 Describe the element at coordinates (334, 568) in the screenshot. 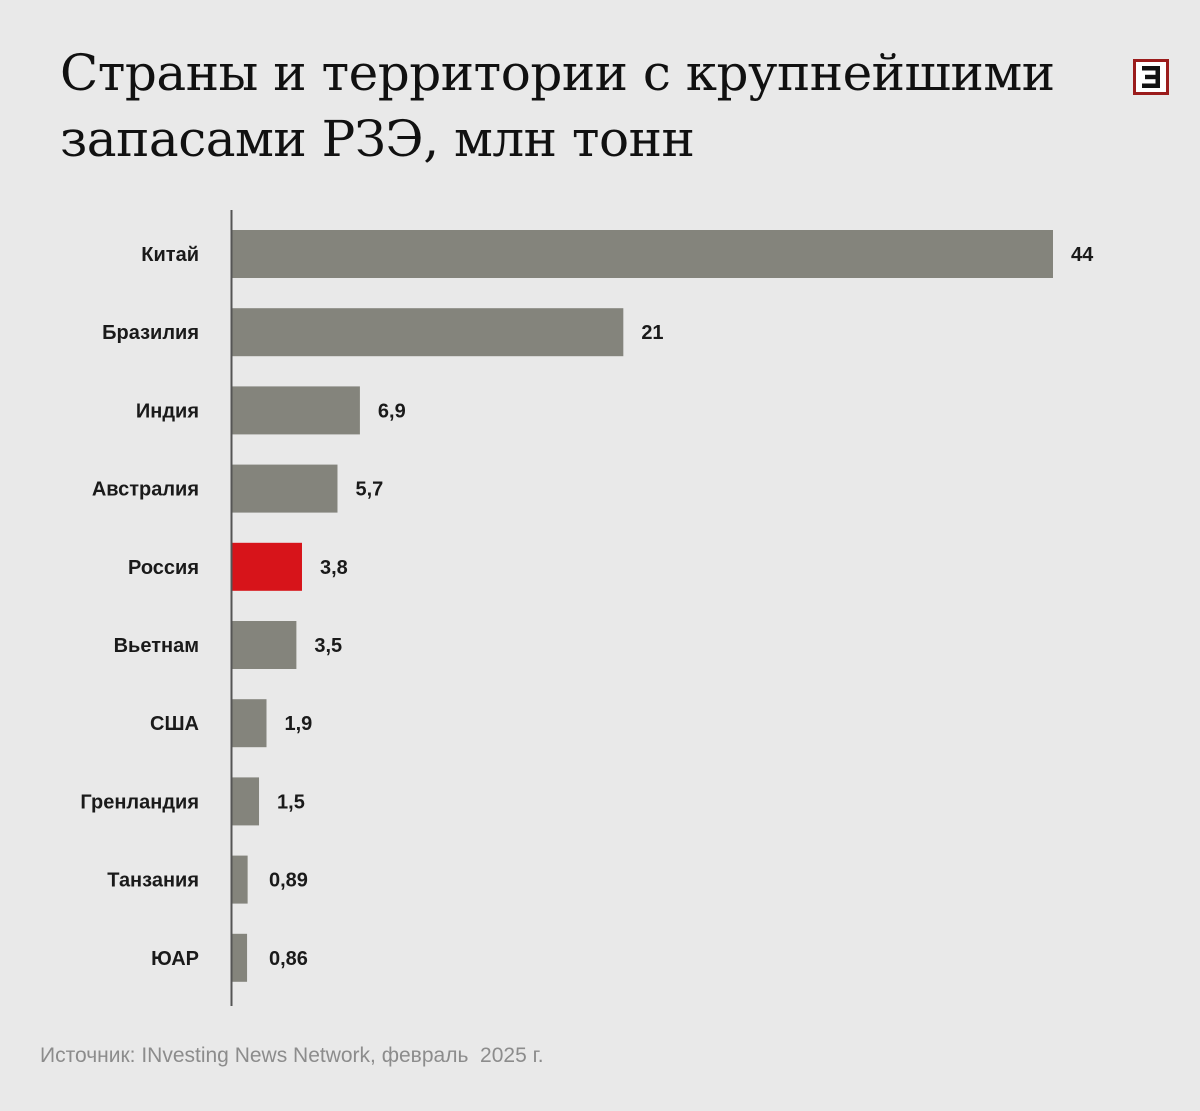

I see `value-label: 3,8` at that location.